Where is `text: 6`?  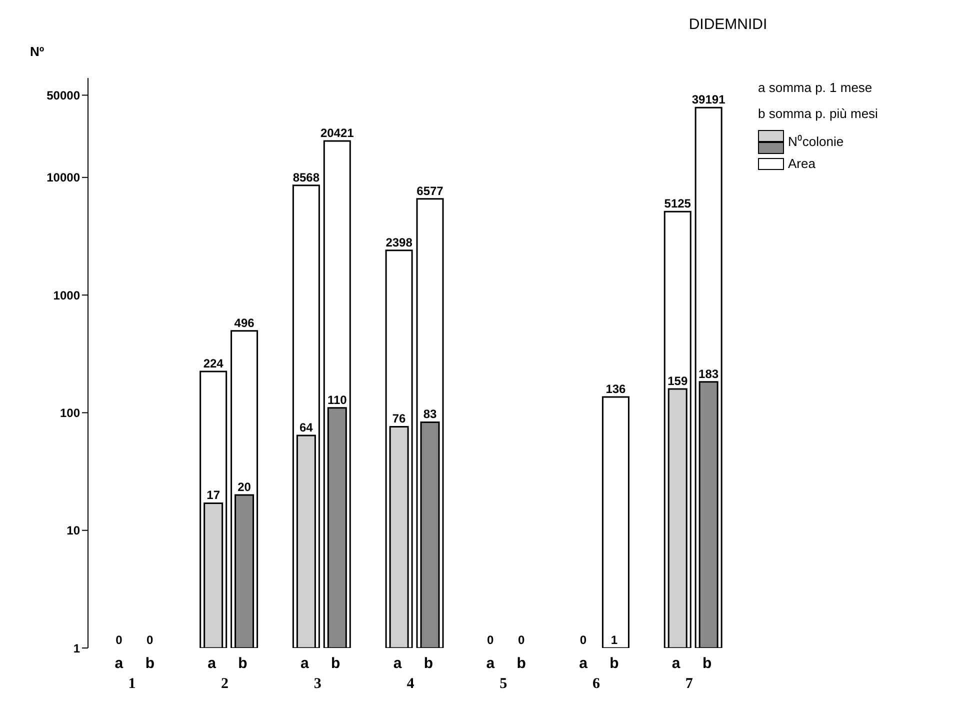
text: 6 is located at coordinates (596, 684).